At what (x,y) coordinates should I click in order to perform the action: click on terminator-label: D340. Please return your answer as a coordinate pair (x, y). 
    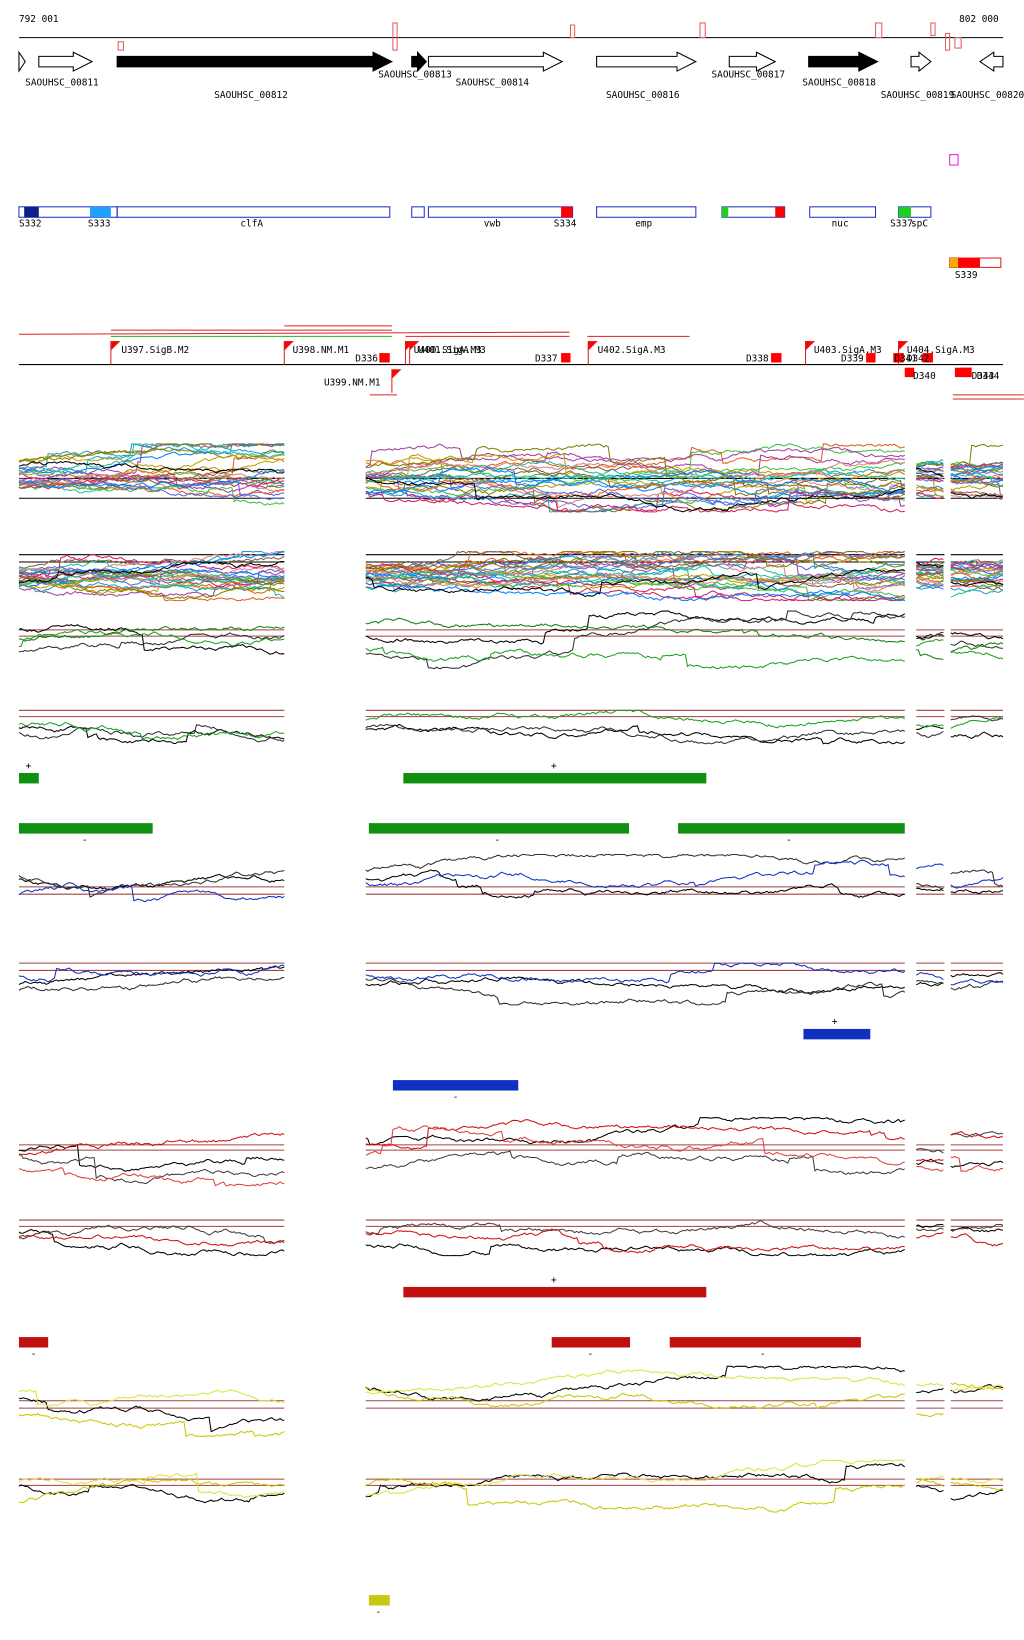
    Looking at the image, I should click on (924, 376).